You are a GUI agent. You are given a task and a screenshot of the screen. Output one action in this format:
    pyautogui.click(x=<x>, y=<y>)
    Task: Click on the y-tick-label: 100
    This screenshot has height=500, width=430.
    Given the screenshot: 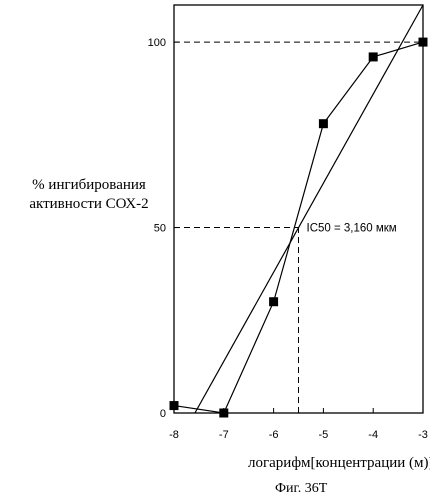 What is the action you would take?
    pyautogui.click(x=157, y=43)
    